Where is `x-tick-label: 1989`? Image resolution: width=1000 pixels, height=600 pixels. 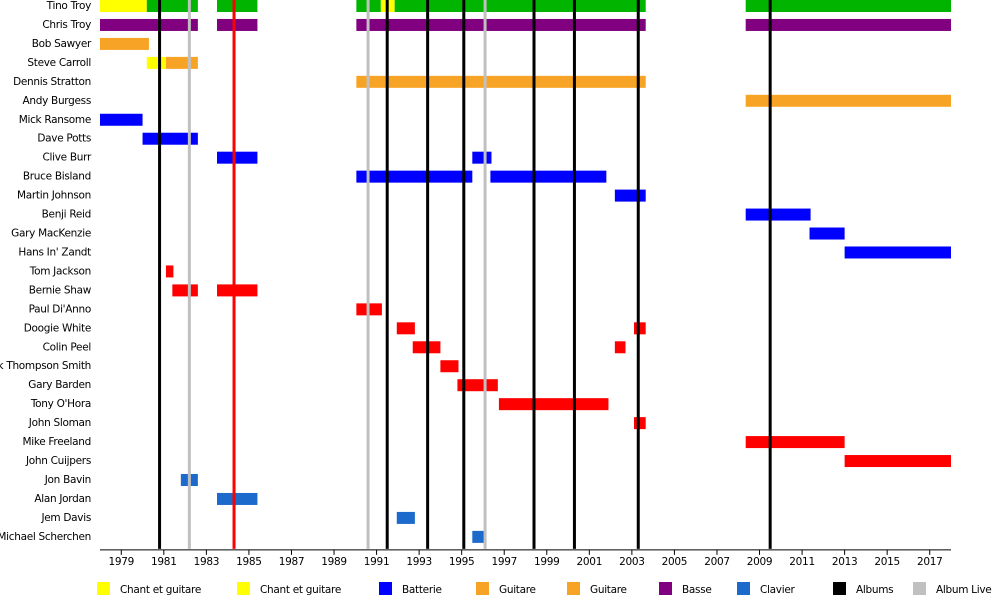
x-tick-label: 1989 is located at coordinates (334, 562).